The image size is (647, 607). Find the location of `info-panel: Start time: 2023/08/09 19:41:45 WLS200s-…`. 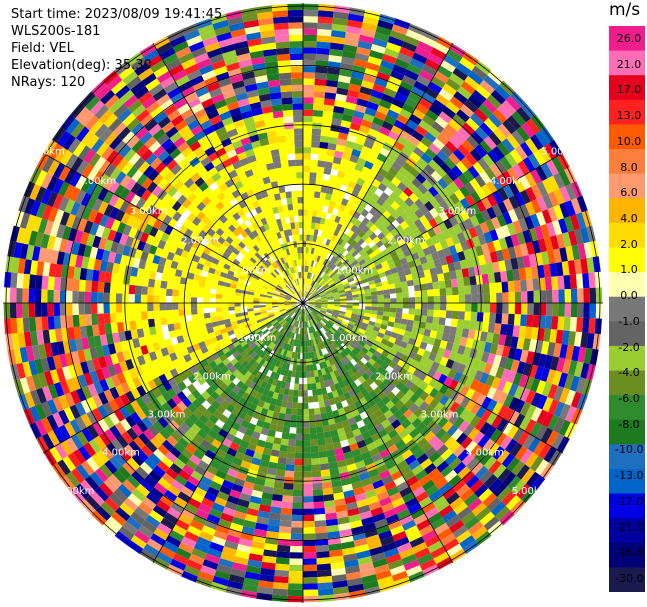

info-panel: Start time: 2023/08/09 19:41:45 WLS200s-… is located at coordinates (116, 48).